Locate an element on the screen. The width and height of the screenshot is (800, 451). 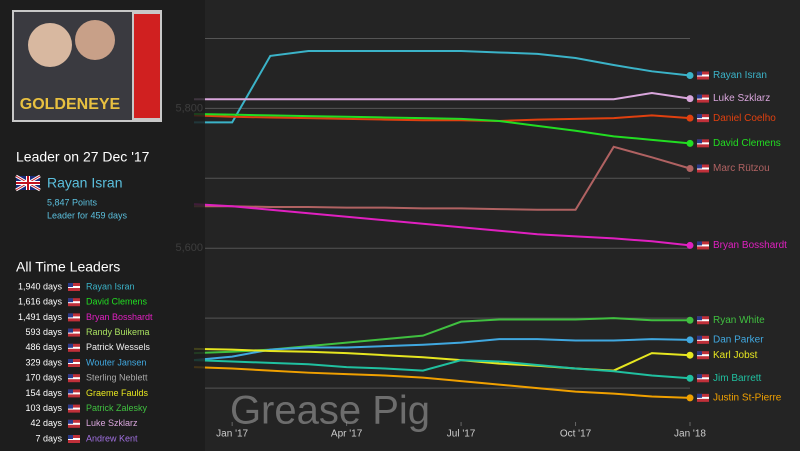
leader-days: 1,491 days is located at coordinates (40, 317).